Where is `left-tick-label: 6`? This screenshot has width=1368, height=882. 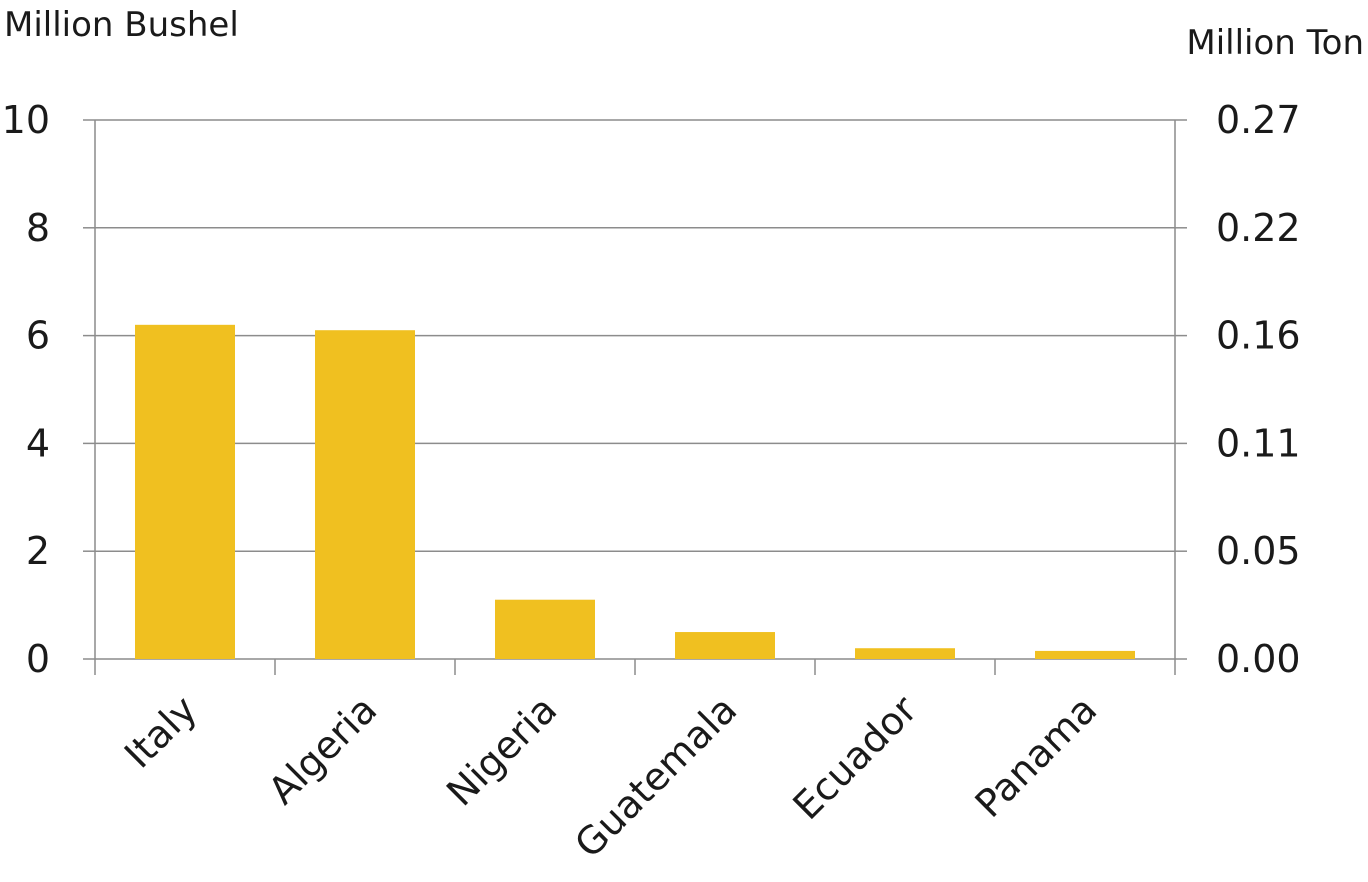 left-tick-label: 6 is located at coordinates (38, 336).